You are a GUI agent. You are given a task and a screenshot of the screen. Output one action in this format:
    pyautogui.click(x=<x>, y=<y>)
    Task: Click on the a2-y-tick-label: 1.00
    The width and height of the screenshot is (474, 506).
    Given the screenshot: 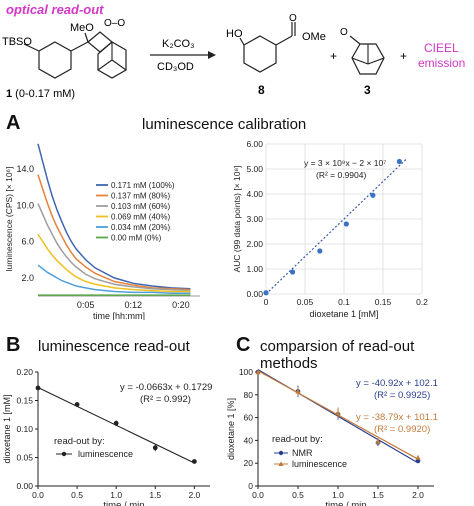 What is the action you would take?
    pyautogui.click(x=254, y=269)
    